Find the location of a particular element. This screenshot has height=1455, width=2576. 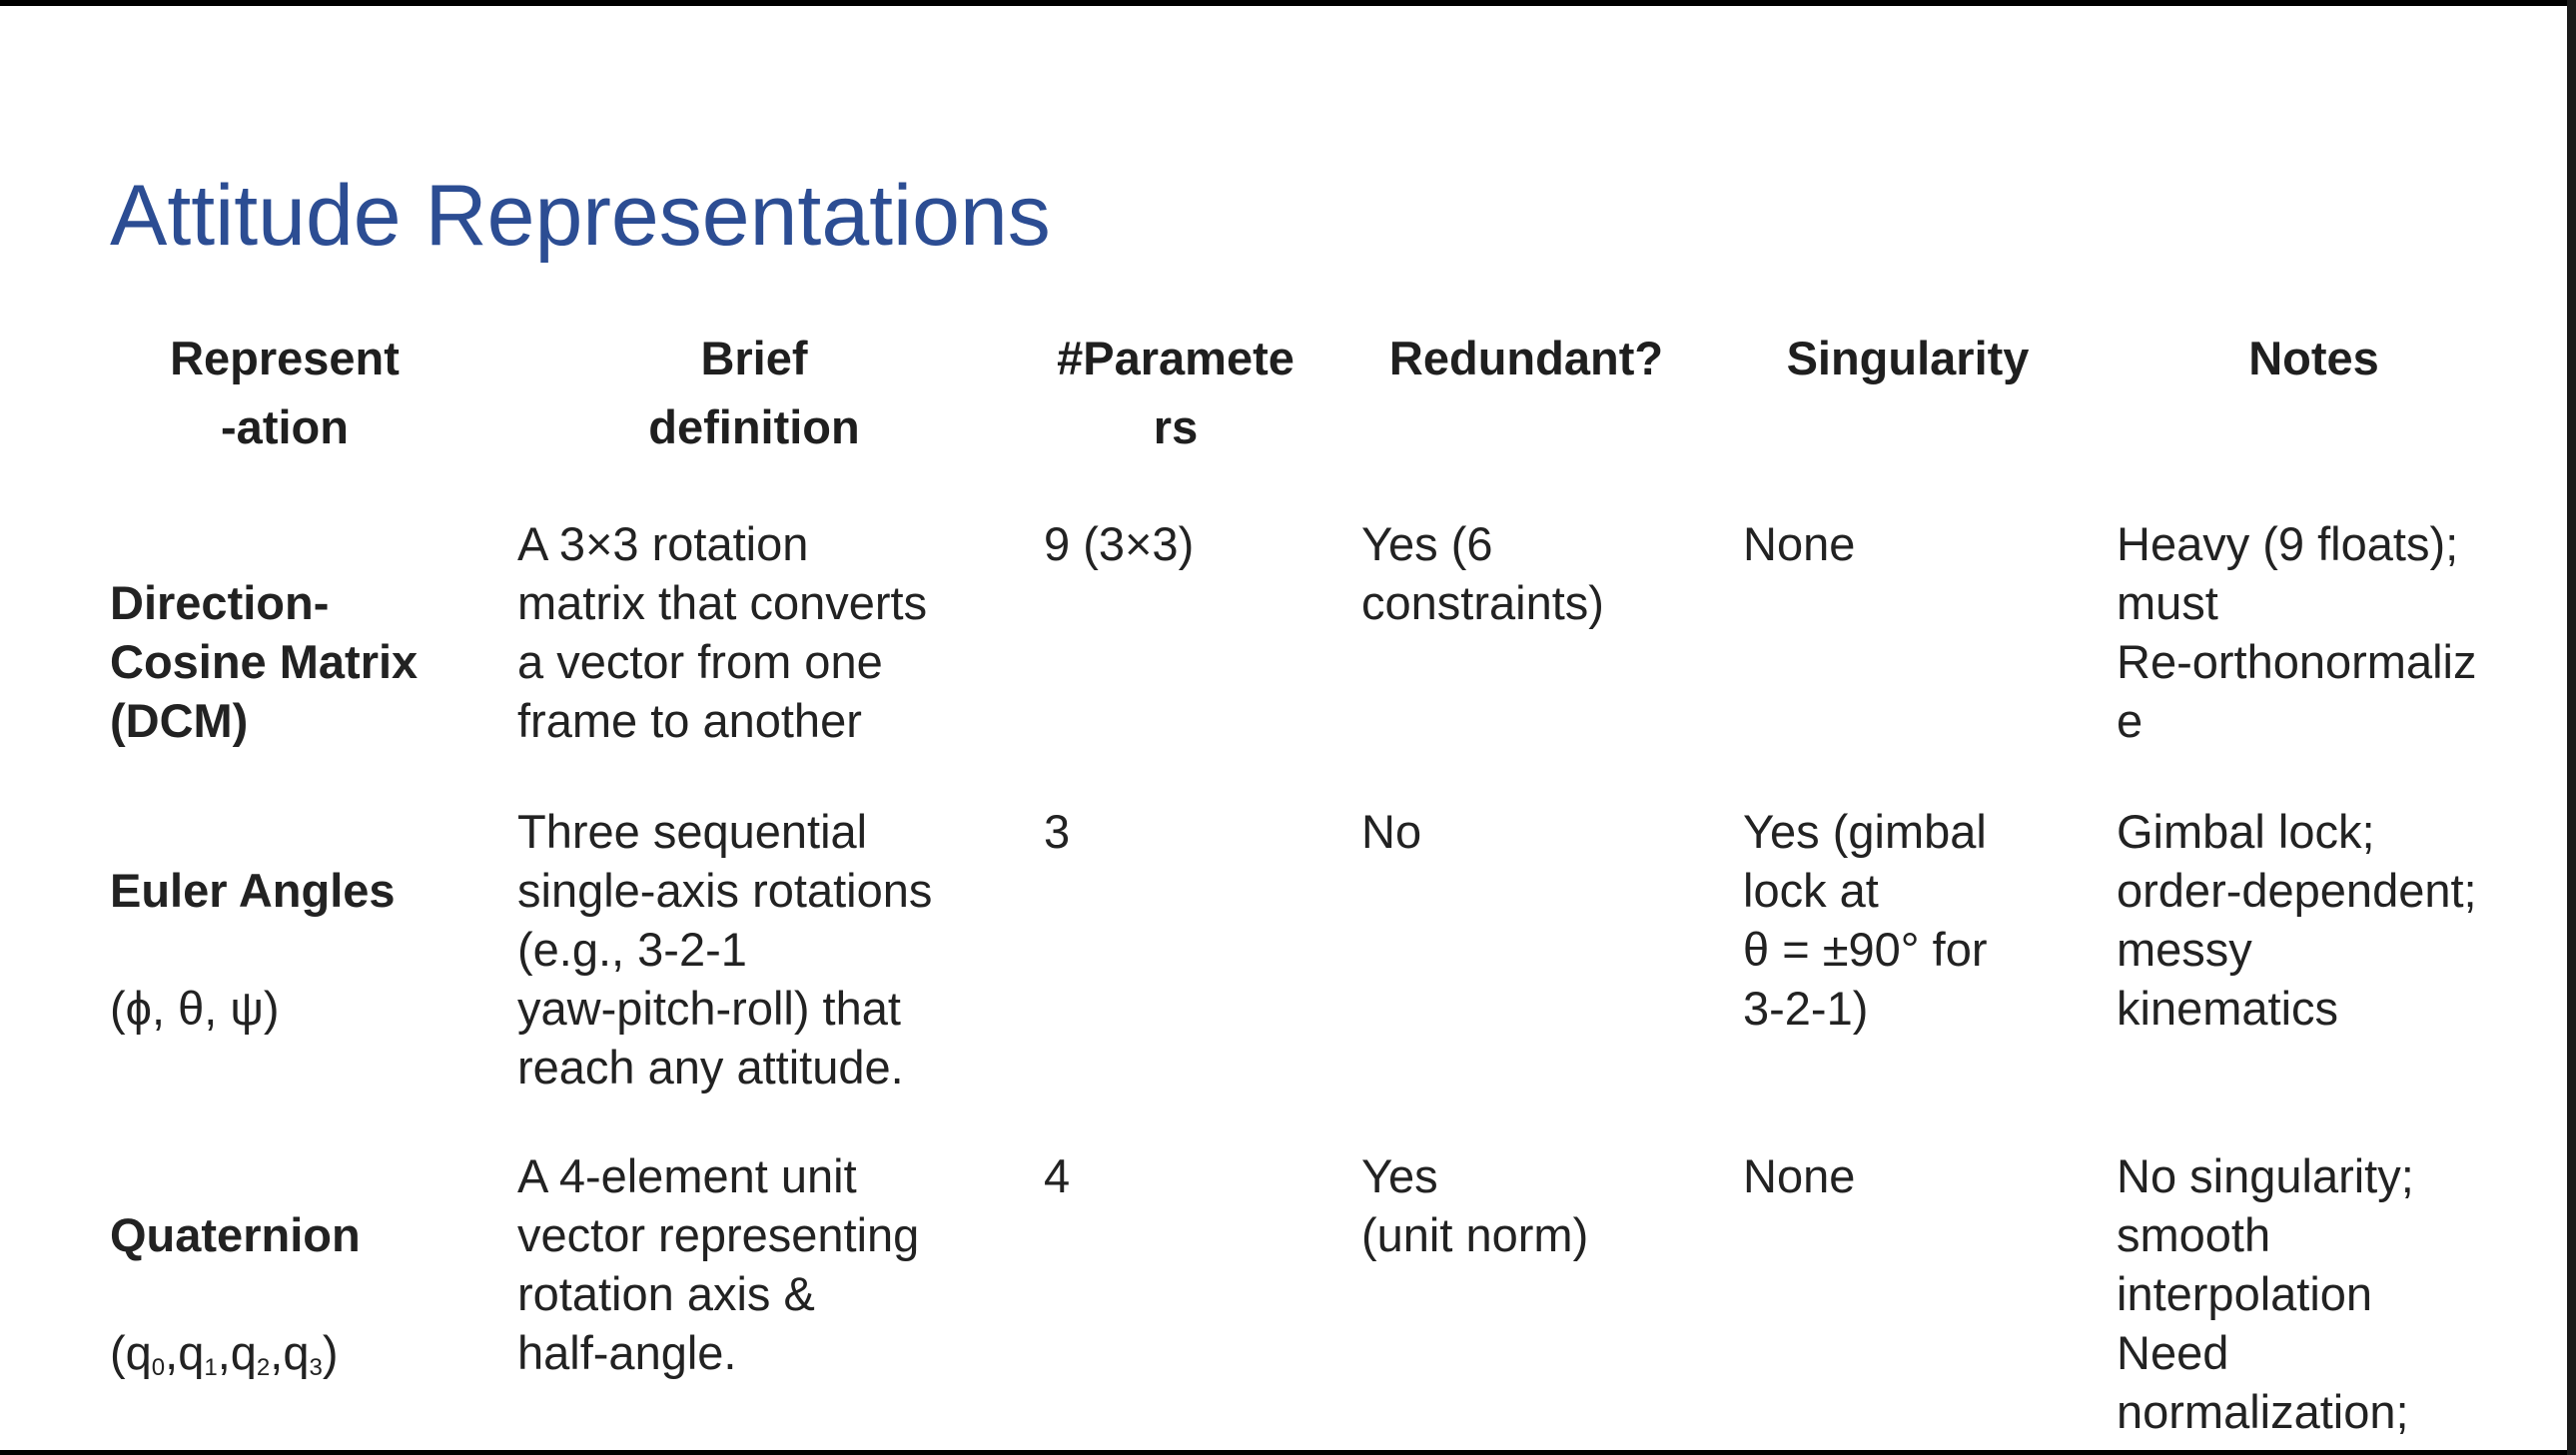

row-euler-parameters: 3 is located at coordinates (1058, 831).